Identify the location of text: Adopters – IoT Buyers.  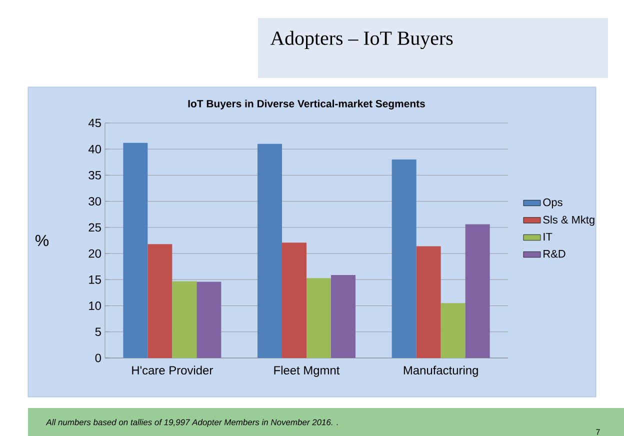
(361, 40).